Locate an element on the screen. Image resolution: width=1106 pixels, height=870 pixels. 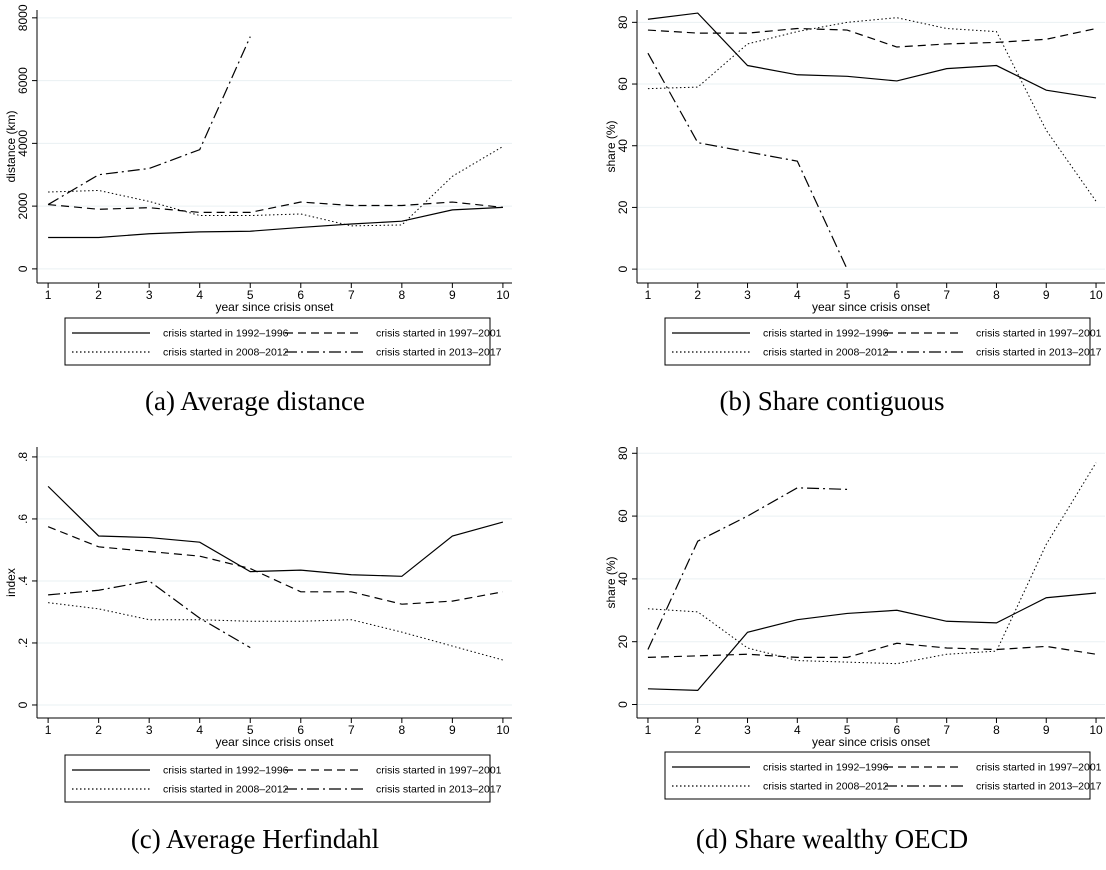
y-tick-label: .8 is located at coordinates (23, 457).